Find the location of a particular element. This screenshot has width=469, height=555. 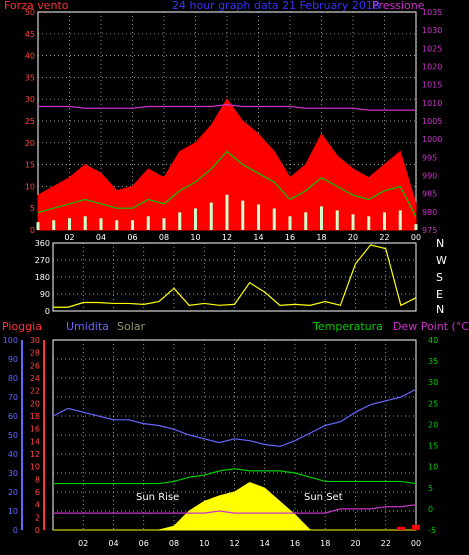

direction-y-tick-label: 90 is located at coordinates (45, 294).